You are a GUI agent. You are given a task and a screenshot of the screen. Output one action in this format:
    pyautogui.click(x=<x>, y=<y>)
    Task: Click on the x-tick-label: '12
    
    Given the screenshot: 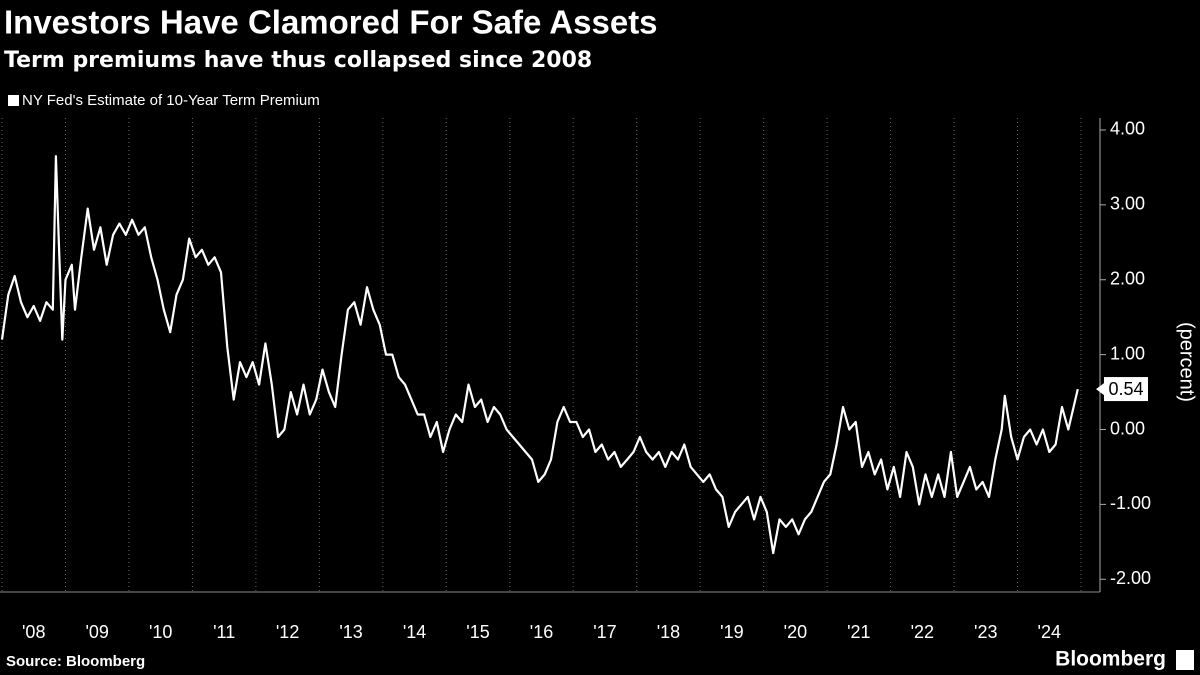 What is the action you would take?
    pyautogui.click(x=287, y=632)
    